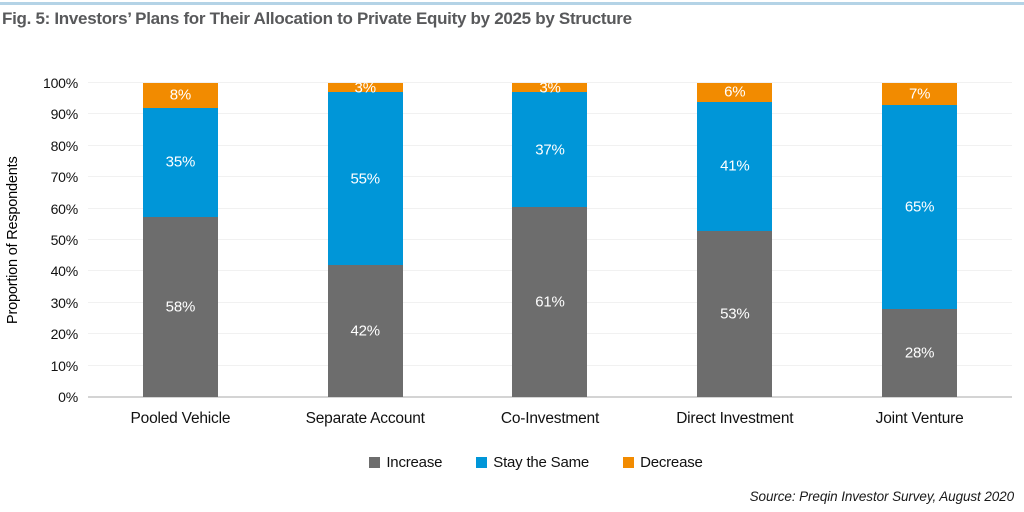 The width and height of the screenshot is (1024, 512). What do you see at coordinates (512, 3) in the screenshot?
I see `top-accent-rule` at bounding box center [512, 3].